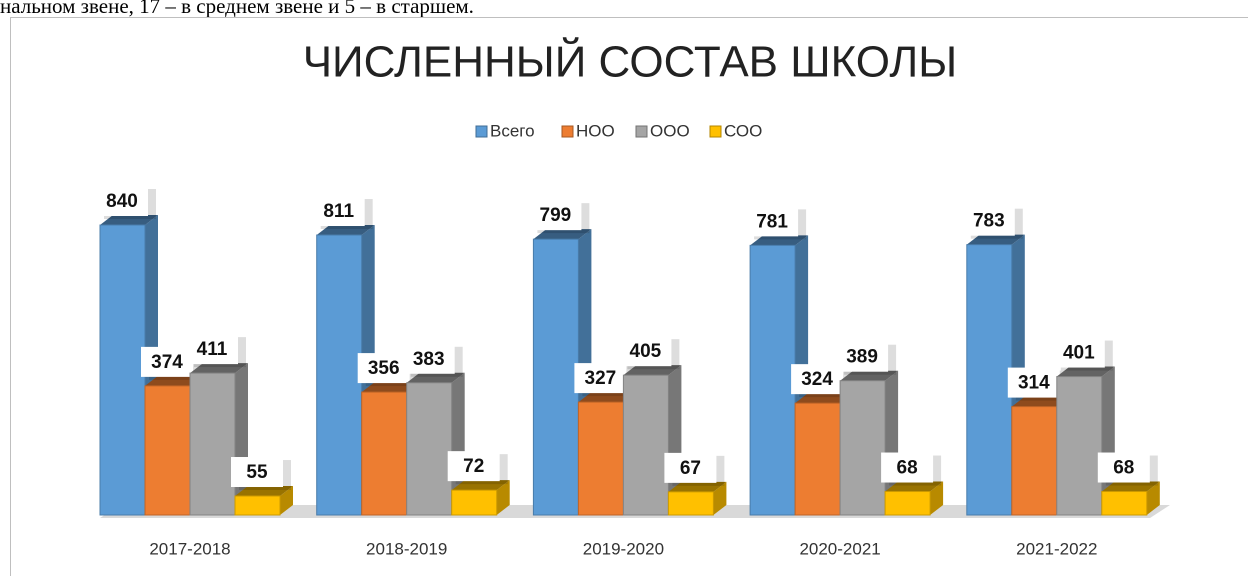 This screenshot has height=576, width=1248. I want to click on data-label: 411, so click(212, 349).